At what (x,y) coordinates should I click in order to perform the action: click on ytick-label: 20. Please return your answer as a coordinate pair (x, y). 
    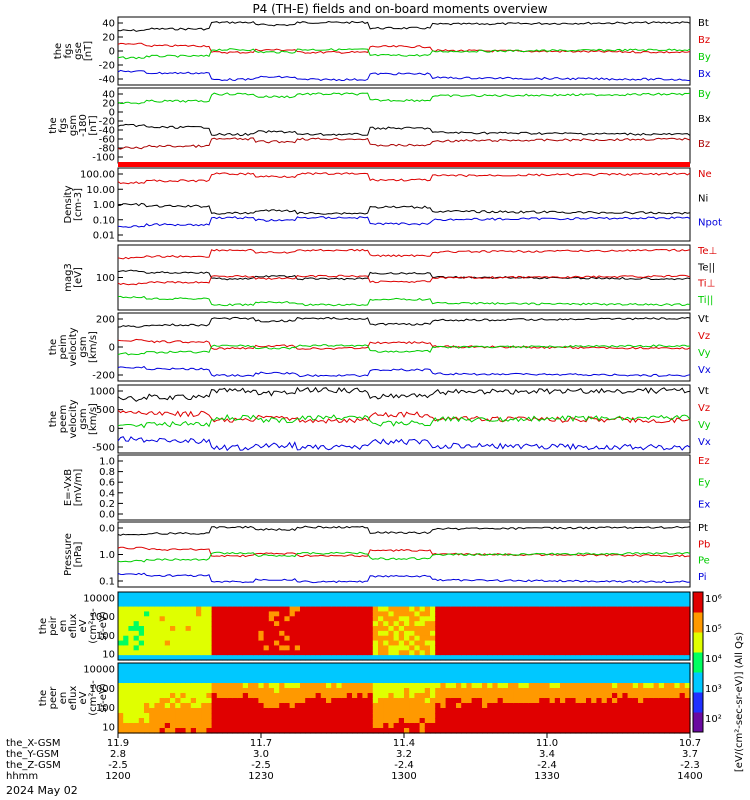
    Looking at the image, I should click on (108, 38).